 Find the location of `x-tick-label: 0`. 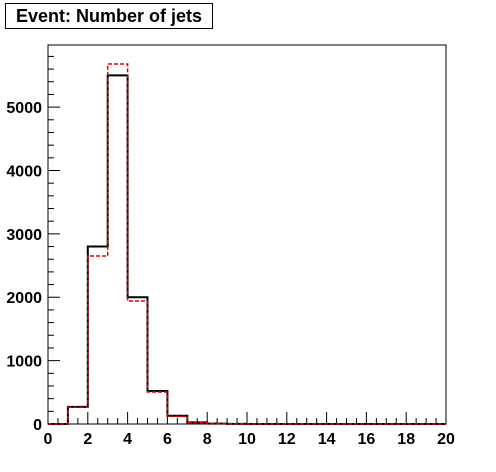

x-tick-label: 0 is located at coordinates (48, 439).